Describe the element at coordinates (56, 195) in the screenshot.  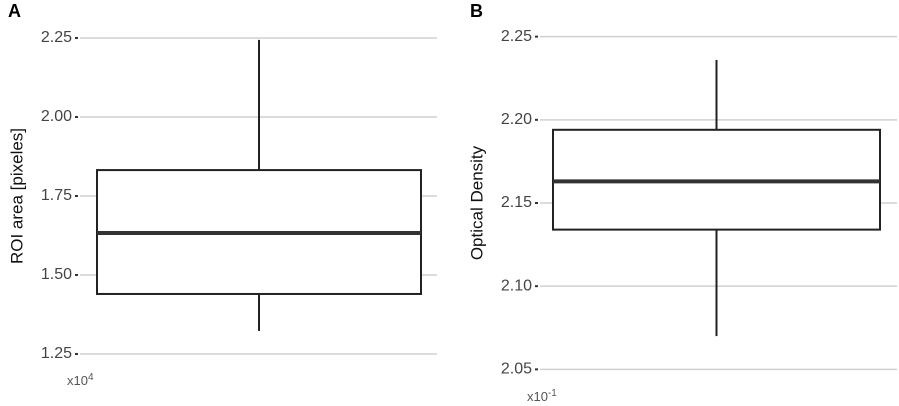
I see `y-tick-label: 1.75` at that location.